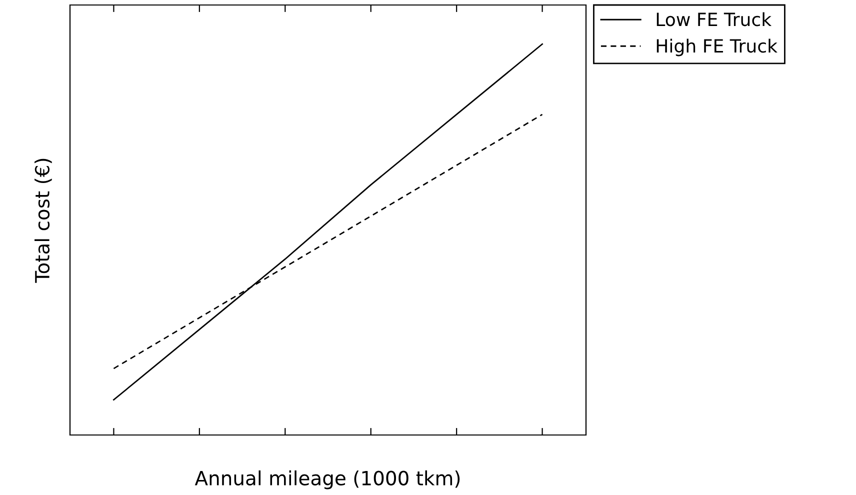 The image size is (856, 495). I want to click on x-axis-title: Annual mileage (1000 tkm), so click(327, 480).